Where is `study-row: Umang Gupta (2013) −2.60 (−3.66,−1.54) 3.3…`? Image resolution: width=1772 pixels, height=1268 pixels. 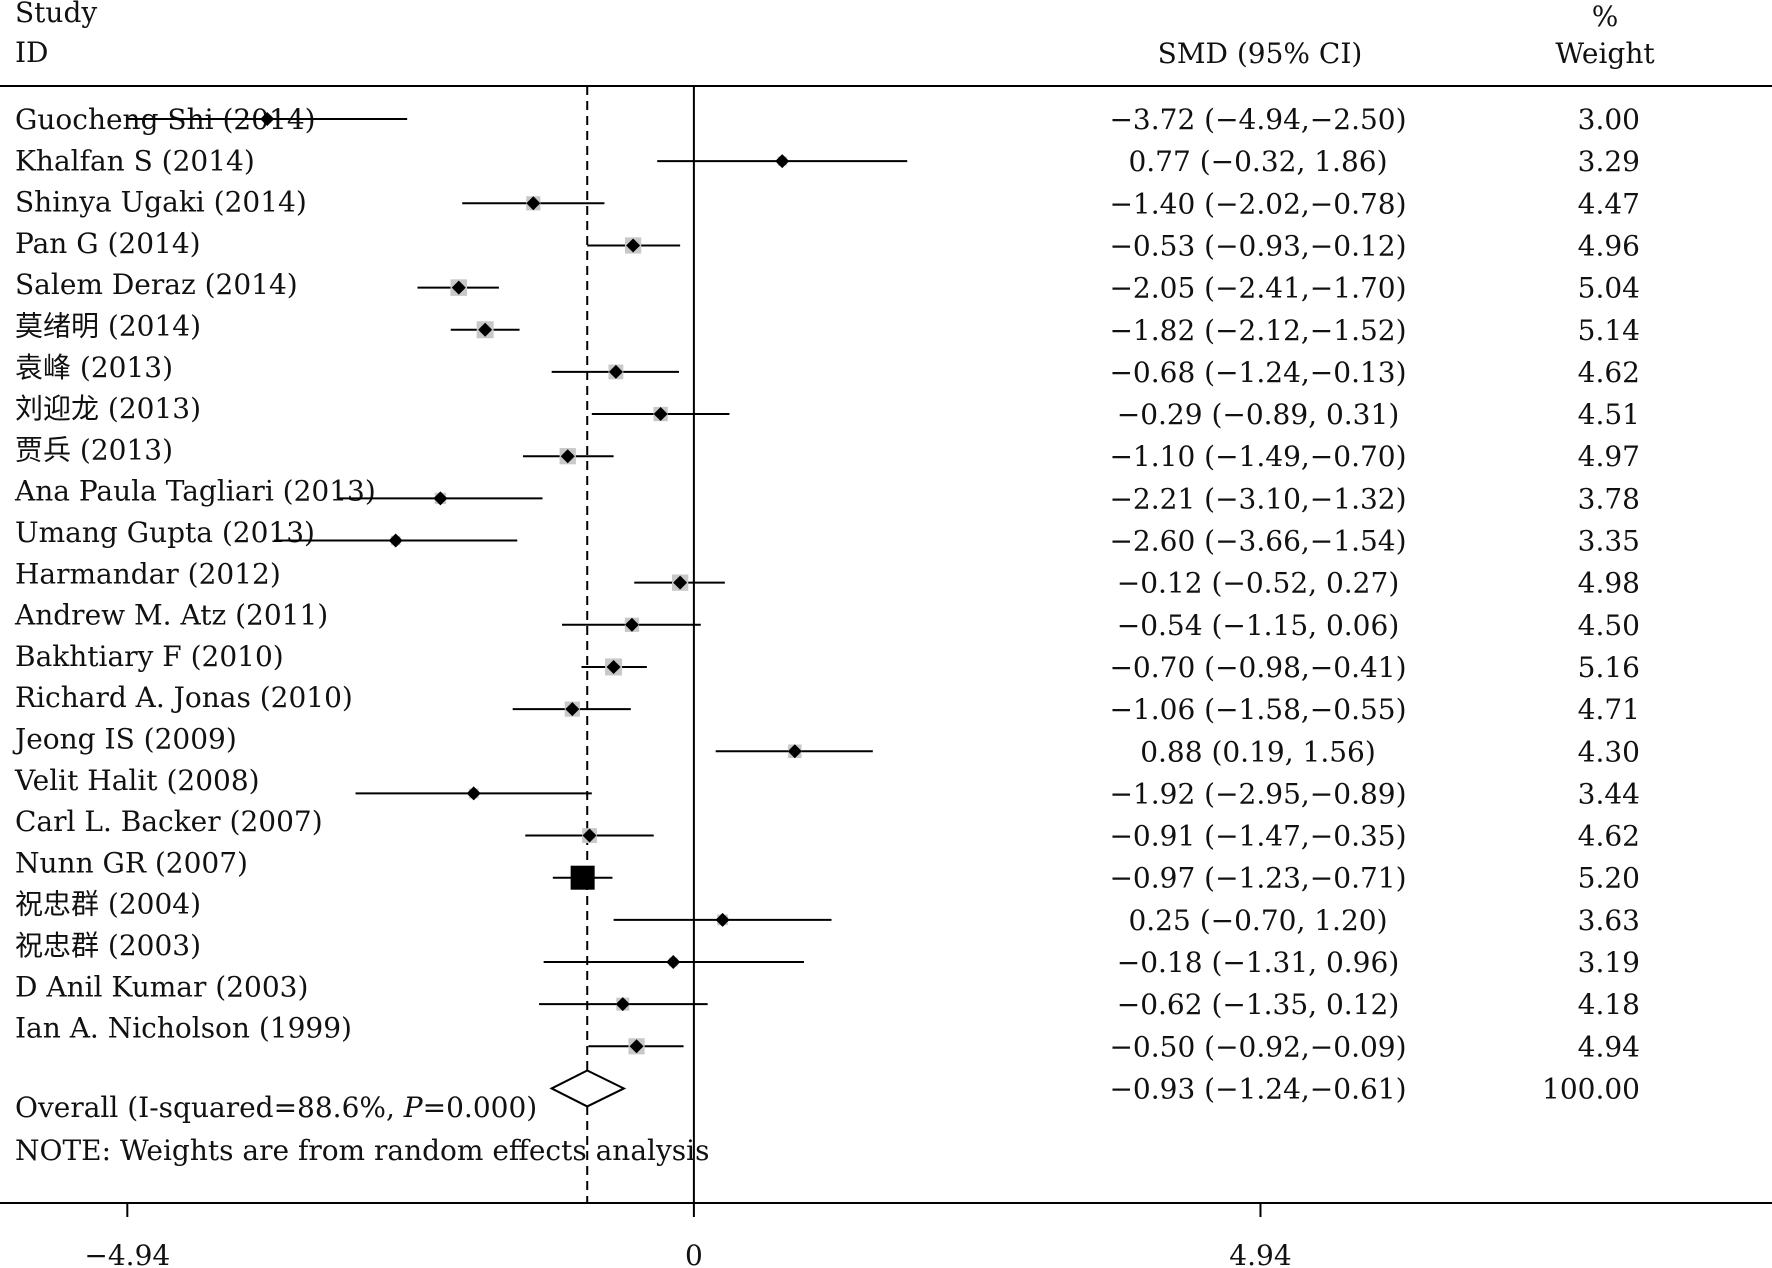 study-row: Umang Gupta (2013) −2.60 (−3.66,−1.54) 3.3… is located at coordinates (827, 537).